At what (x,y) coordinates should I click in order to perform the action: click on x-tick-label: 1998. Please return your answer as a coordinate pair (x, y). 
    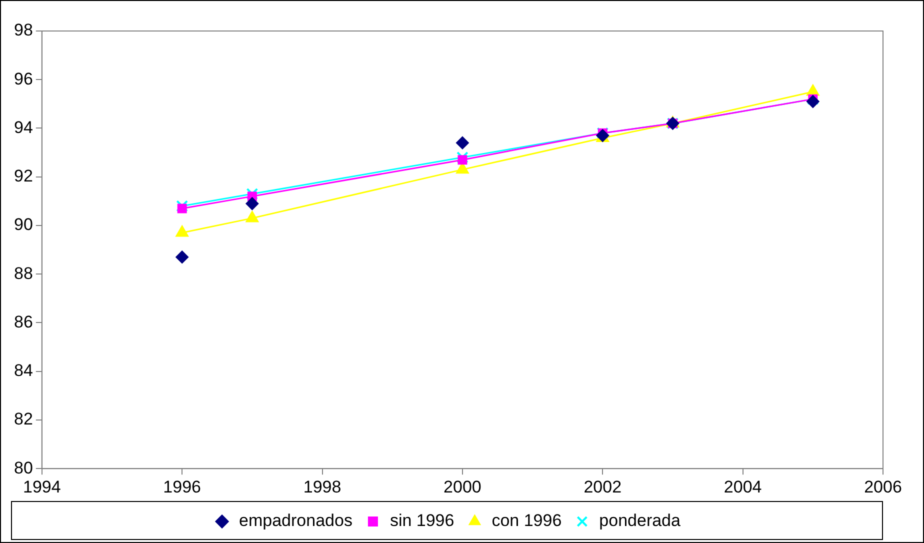
    Looking at the image, I should click on (322, 486).